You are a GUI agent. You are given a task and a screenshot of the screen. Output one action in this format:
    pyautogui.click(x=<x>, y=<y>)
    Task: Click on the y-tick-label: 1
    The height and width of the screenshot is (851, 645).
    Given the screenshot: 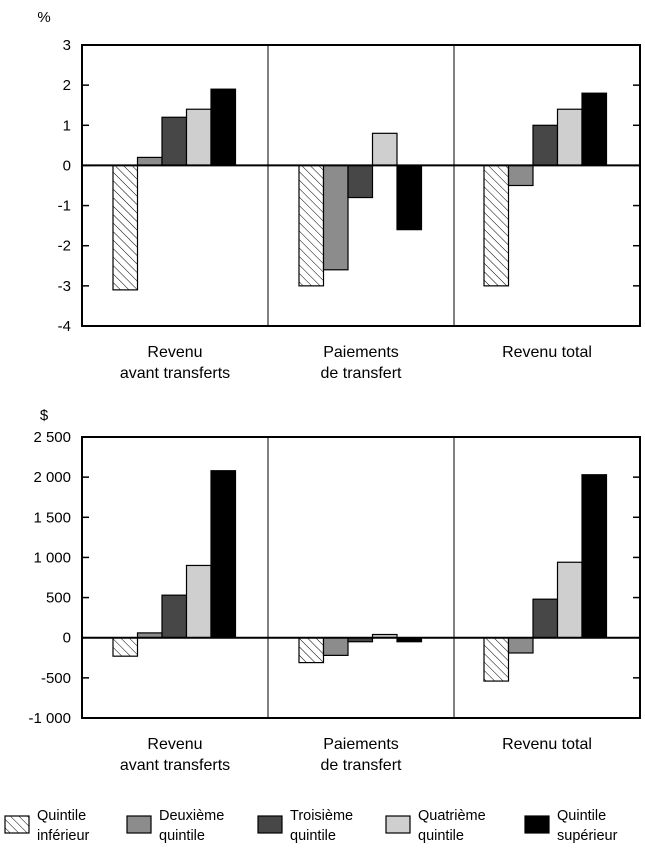 What is the action you would take?
    pyautogui.click(x=67, y=125)
    